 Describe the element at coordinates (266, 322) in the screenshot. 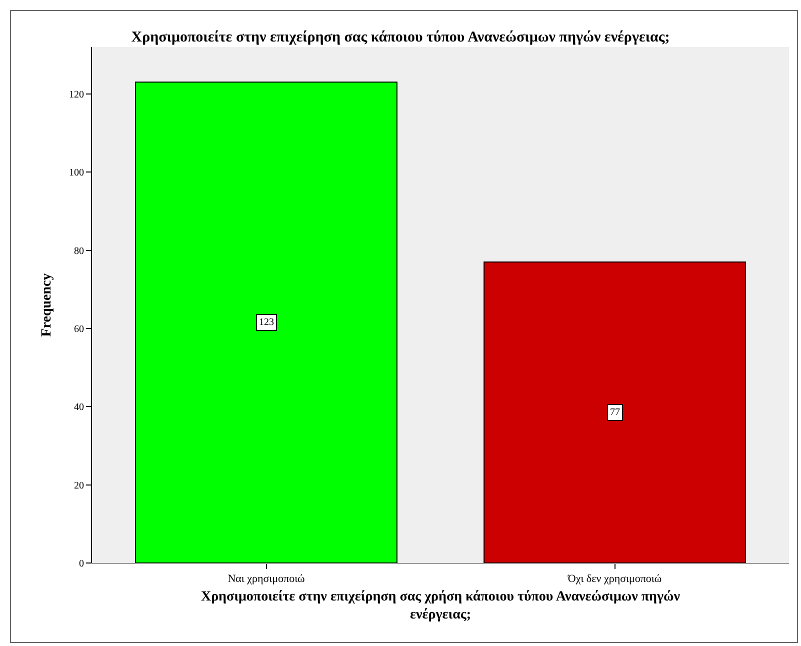

I see `data-label: 123` at that location.